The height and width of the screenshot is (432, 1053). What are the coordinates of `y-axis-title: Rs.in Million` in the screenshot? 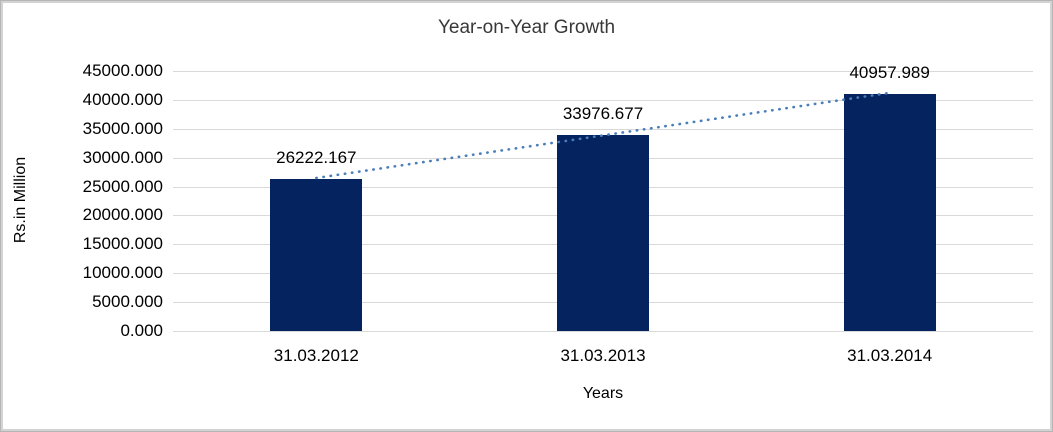 It's located at (20, 200).